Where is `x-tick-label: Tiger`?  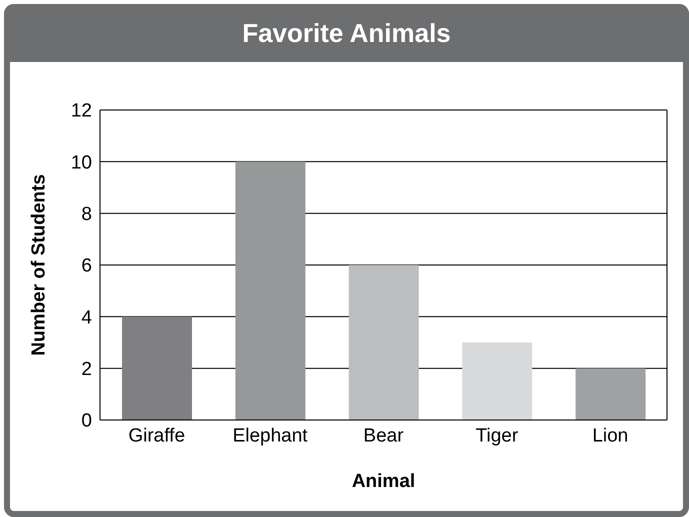 x-tick-label: Tiger is located at coordinates (497, 435).